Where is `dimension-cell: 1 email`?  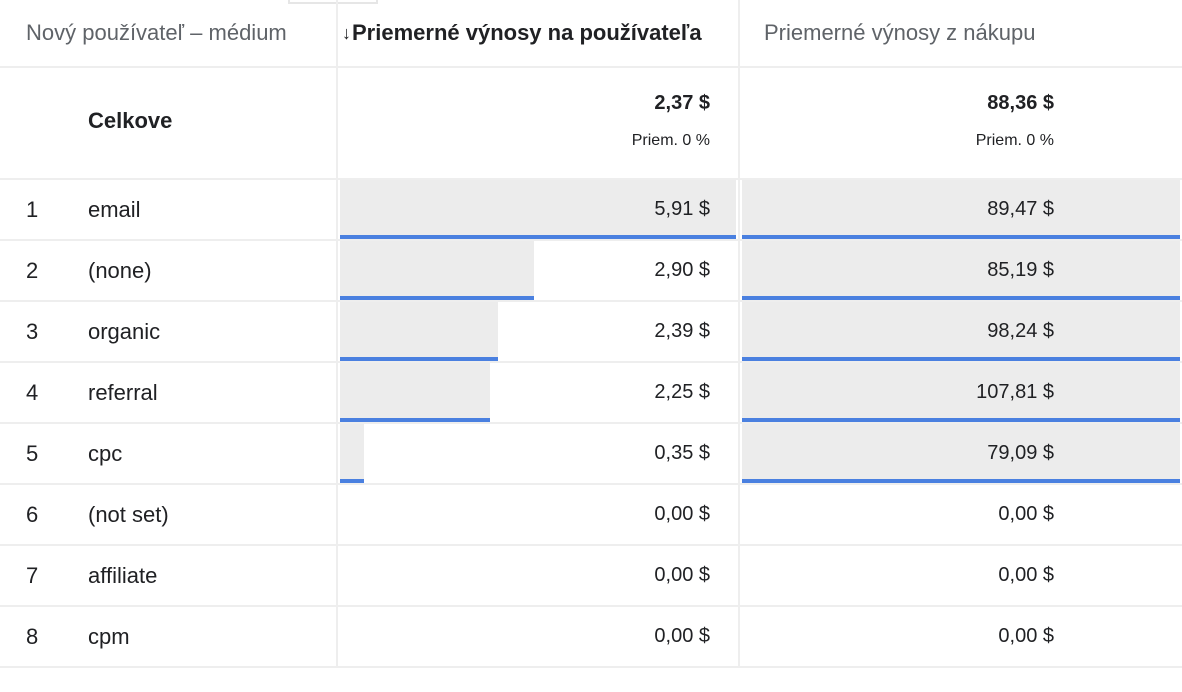
dimension-cell: 1 email is located at coordinates (169, 209).